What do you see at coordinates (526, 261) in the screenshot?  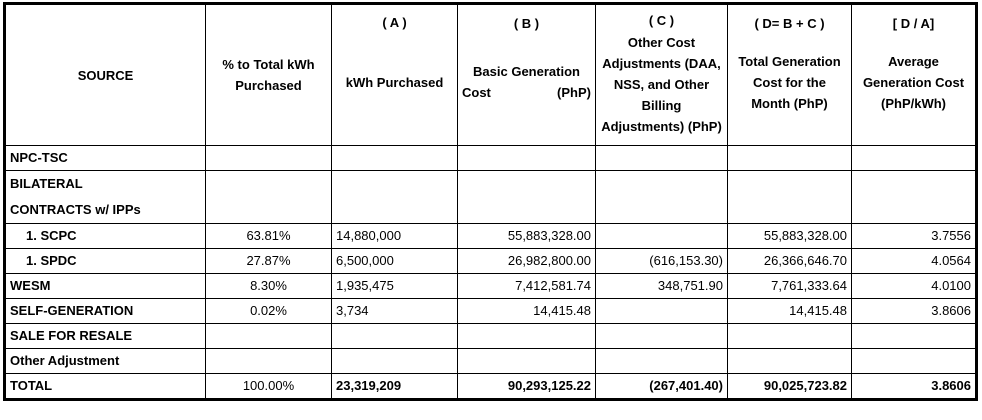 I see `cell-basic: 26,982,800.00` at bounding box center [526, 261].